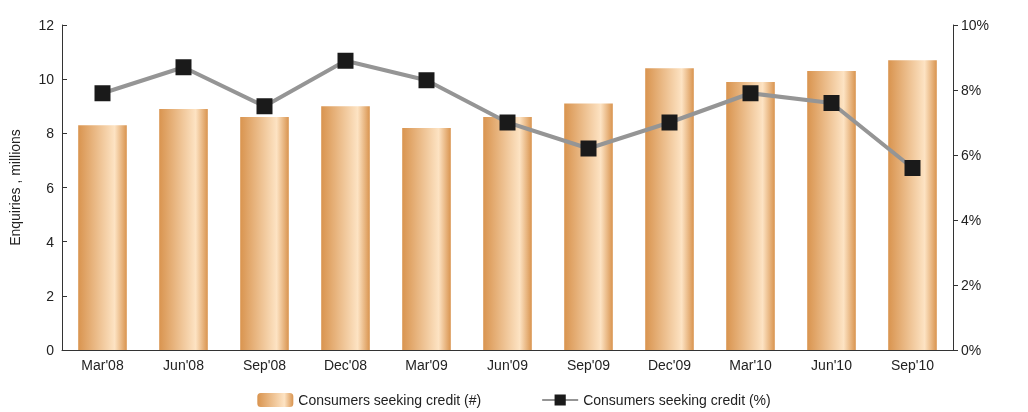 This screenshot has height=412, width=1028. I want to click on x-tick-label: Mar'08, so click(102, 365).